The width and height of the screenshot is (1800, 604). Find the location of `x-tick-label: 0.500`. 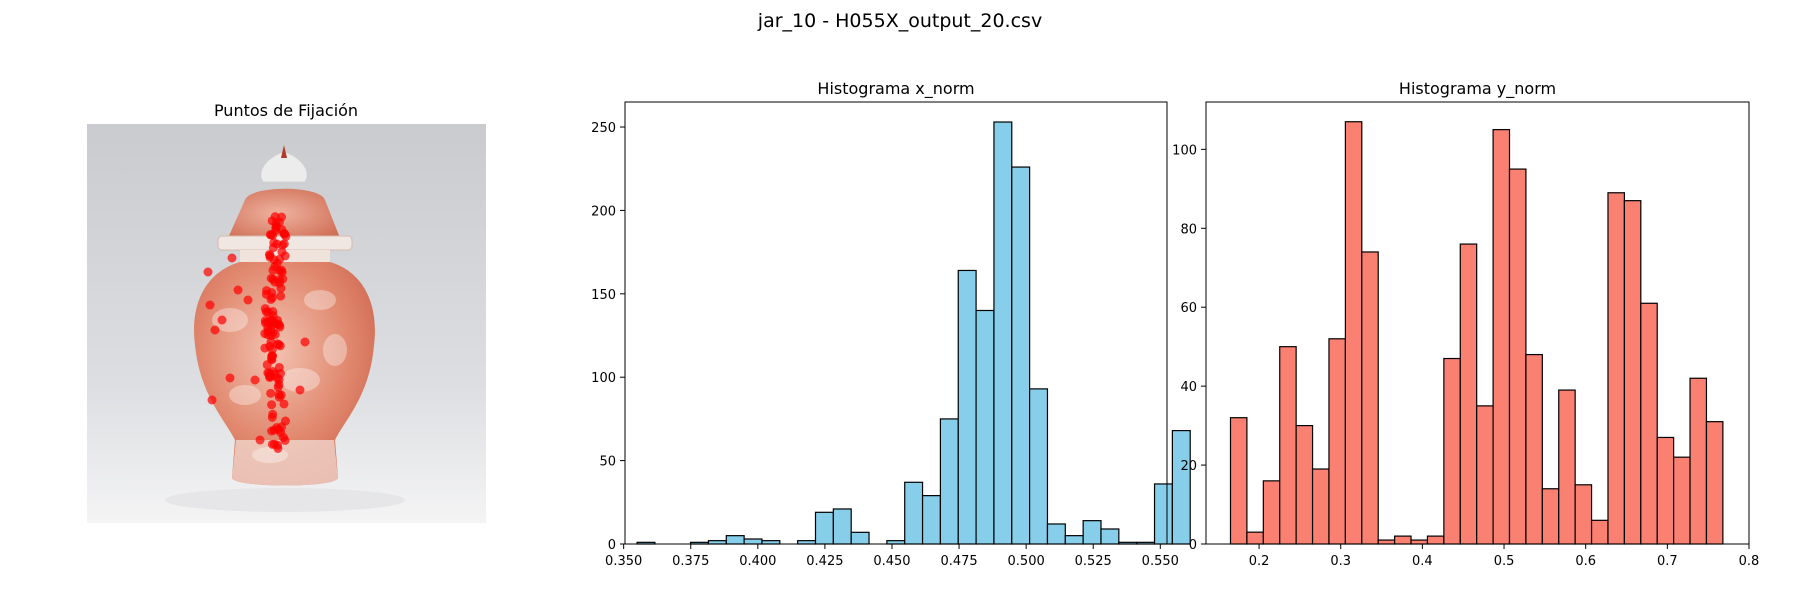

x-tick-label: 0.500 is located at coordinates (1026, 561).